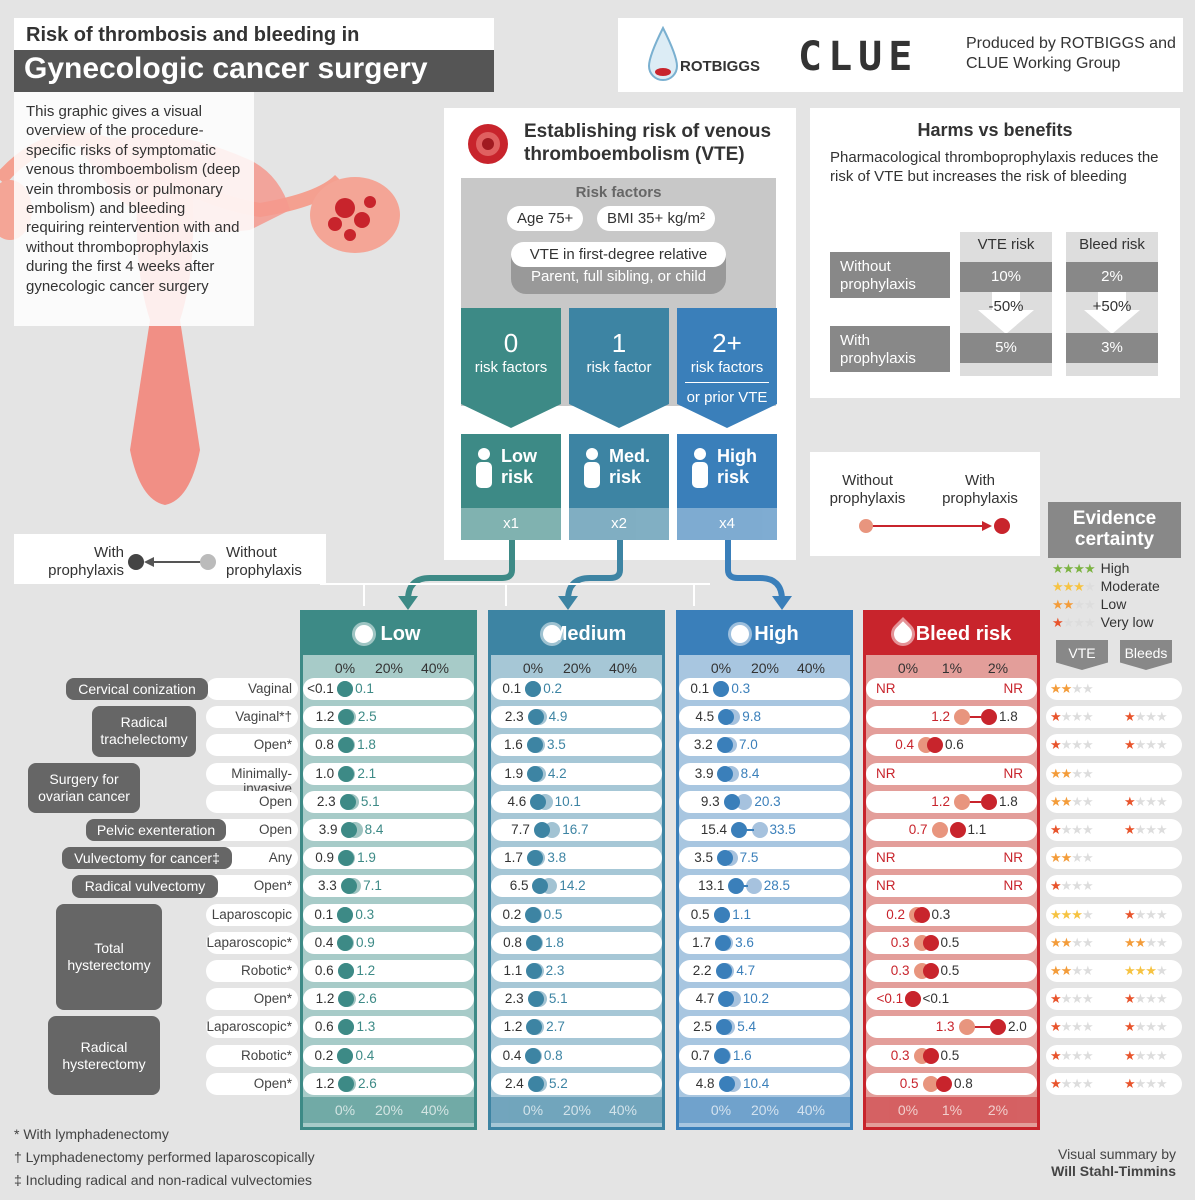  I want to click on dot-without, so click(930, 1083).